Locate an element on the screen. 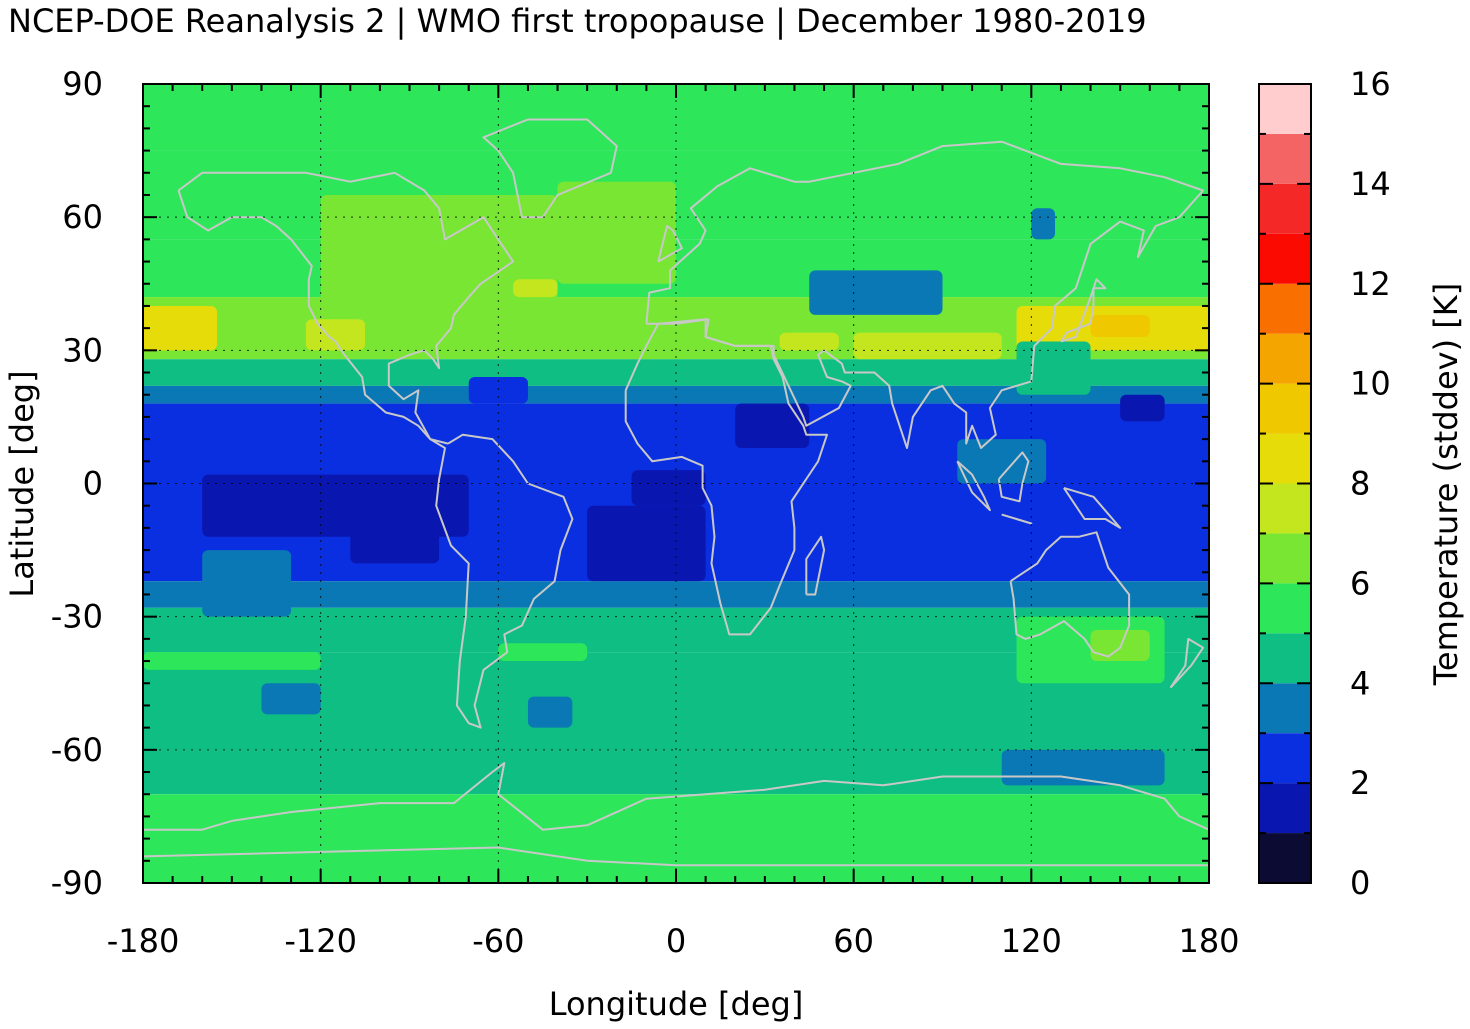  colorbar-tick-label: 2 is located at coordinates (1360, 783).